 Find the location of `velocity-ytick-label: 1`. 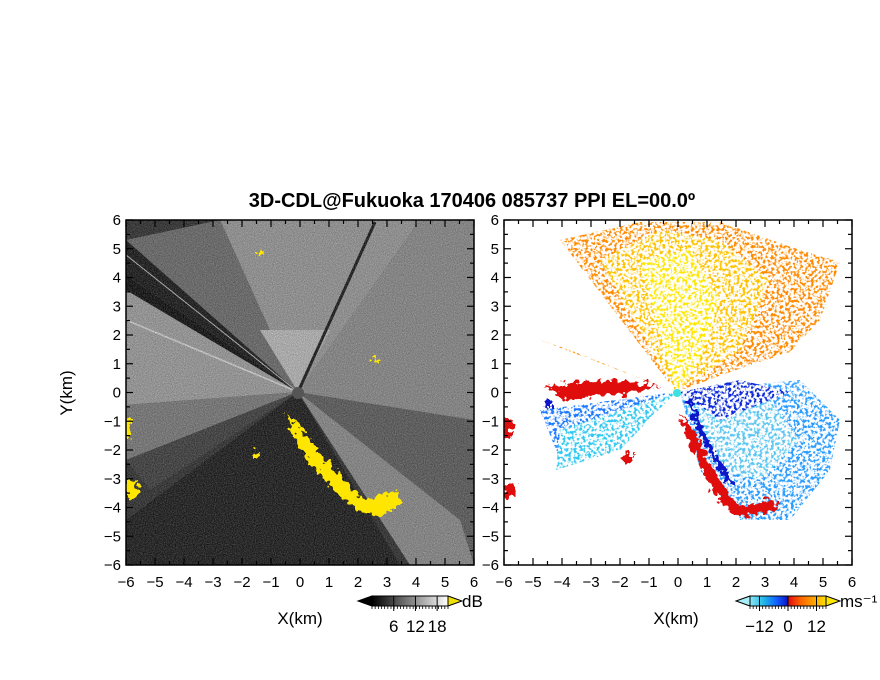

velocity-ytick-label: 1 is located at coordinates (495, 364).